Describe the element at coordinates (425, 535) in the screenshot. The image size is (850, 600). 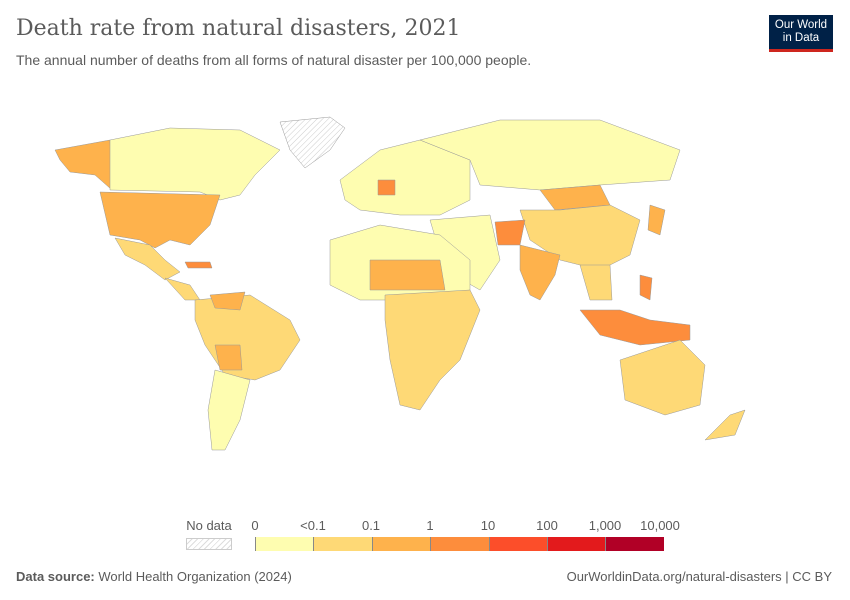
I see `color-legend: No data 0 <0.1 0.1 1 10 100 1,000 10,000` at that location.